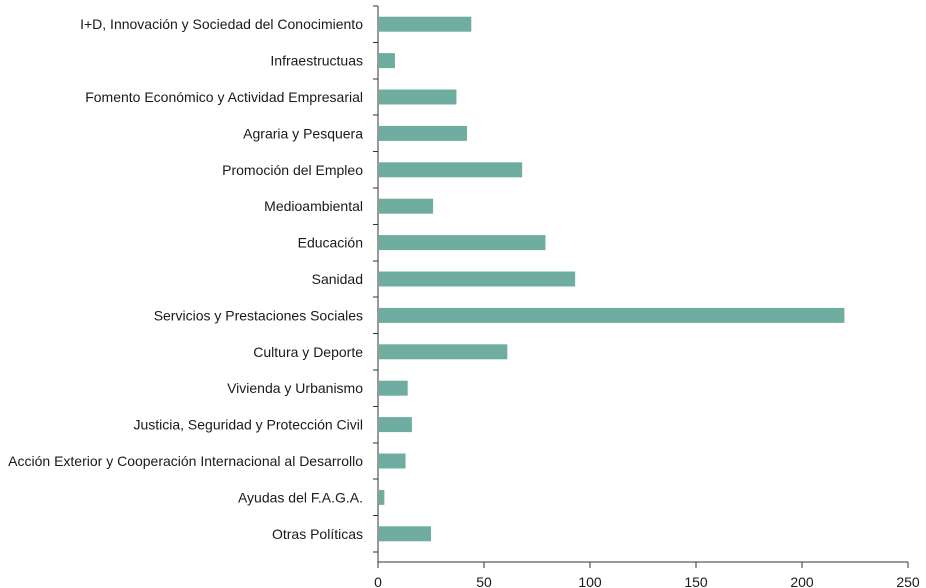  What do you see at coordinates (802, 581) in the screenshot?
I see `x-tick-label: 200` at bounding box center [802, 581].